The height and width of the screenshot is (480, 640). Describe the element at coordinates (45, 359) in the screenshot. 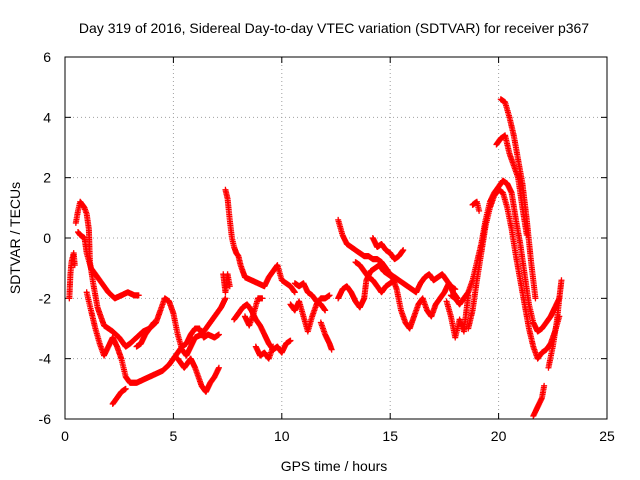

I see `y-tick-label: -4` at that location.